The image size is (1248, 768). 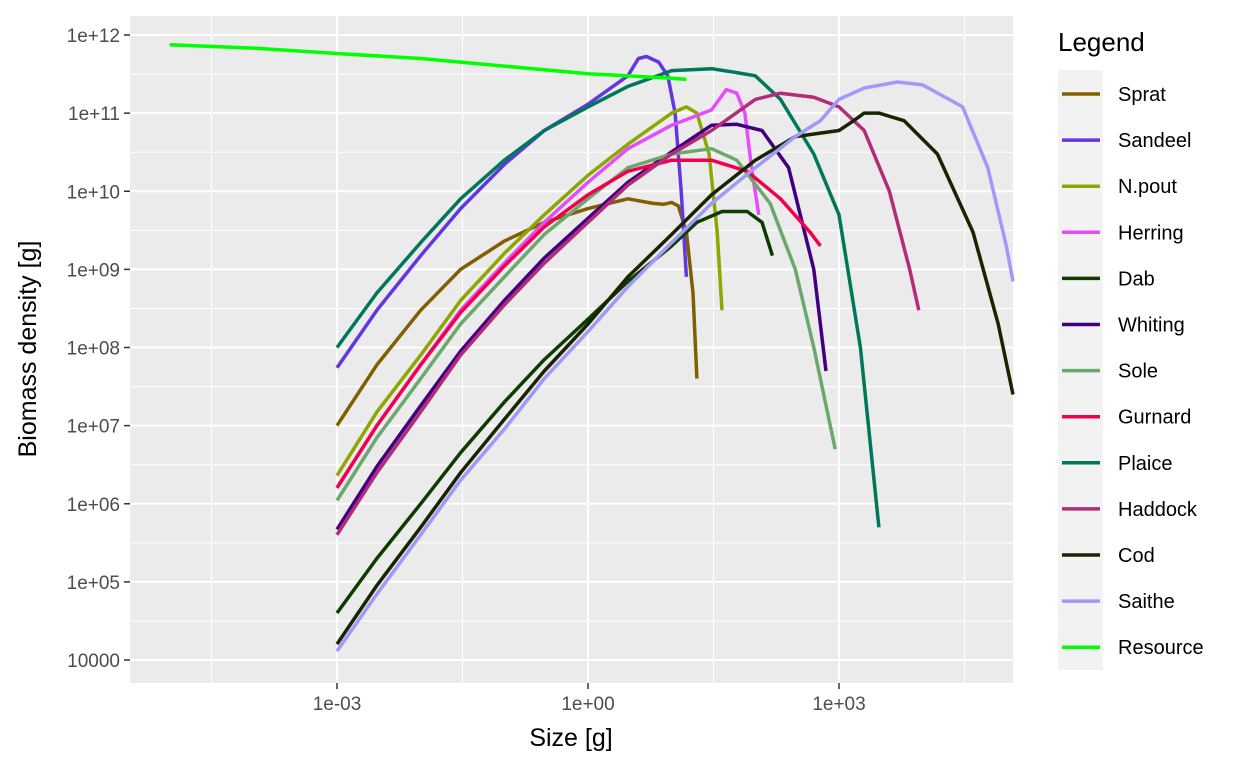 I want to click on x-axis-ticks: 1e-03 1e+00 1e+03, so click(x=589, y=699).